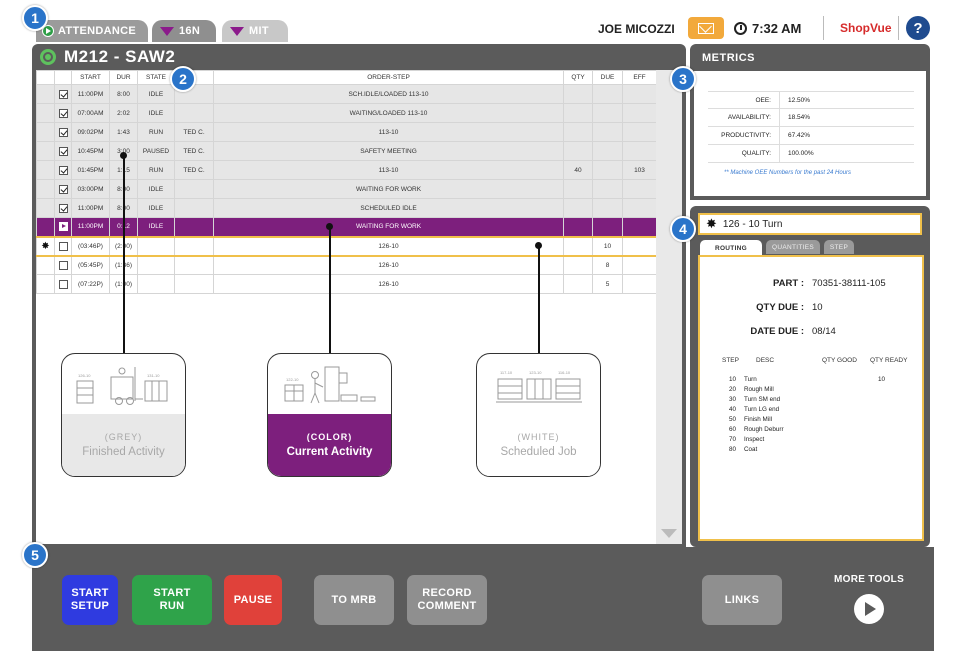  I want to click on routing-step-row: 20 Rough Mill, so click(813, 390).